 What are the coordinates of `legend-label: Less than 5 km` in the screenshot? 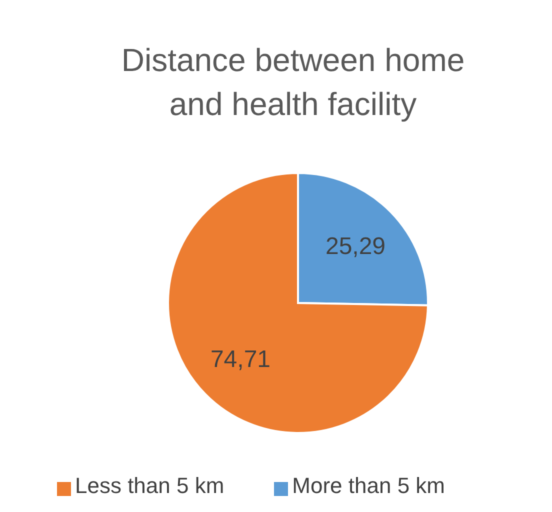 It's located at (149, 485).